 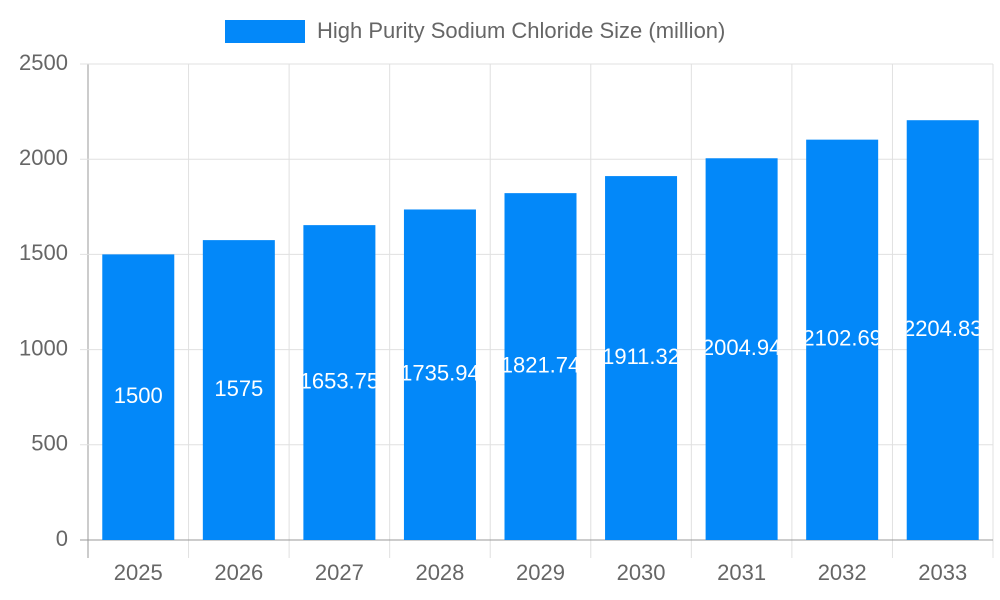 What do you see at coordinates (741, 572) in the screenshot?
I see `x-tick-label: 2031` at bounding box center [741, 572].